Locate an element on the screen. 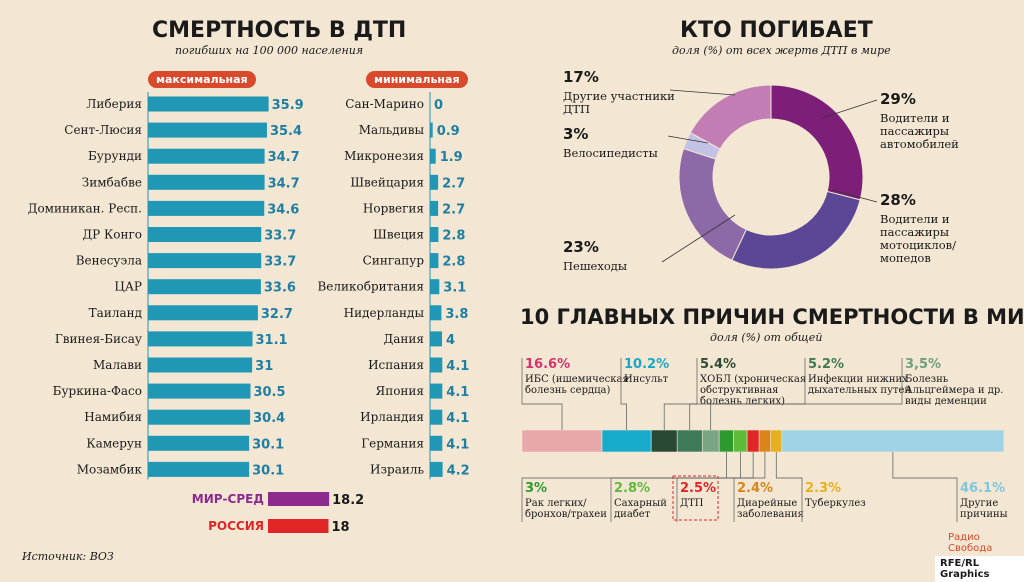 The width and height of the screenshot is (1024, 582). max-value-label: 30.4 is located at coordinates (269, 418).